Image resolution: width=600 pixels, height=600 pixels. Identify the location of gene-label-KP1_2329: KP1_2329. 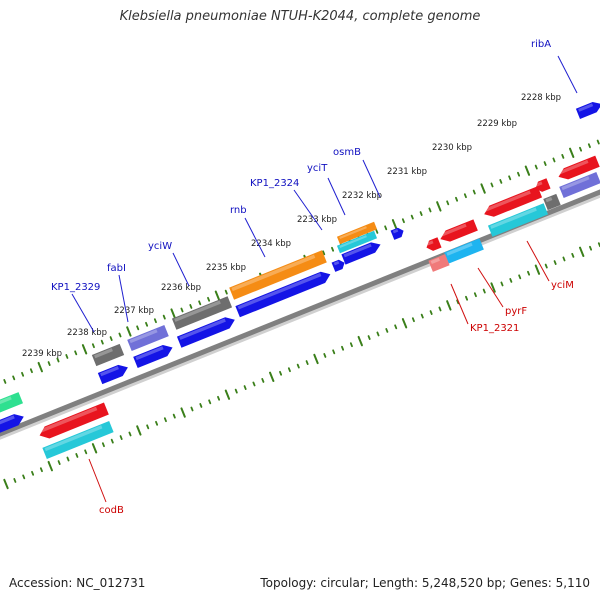
(75, 287).